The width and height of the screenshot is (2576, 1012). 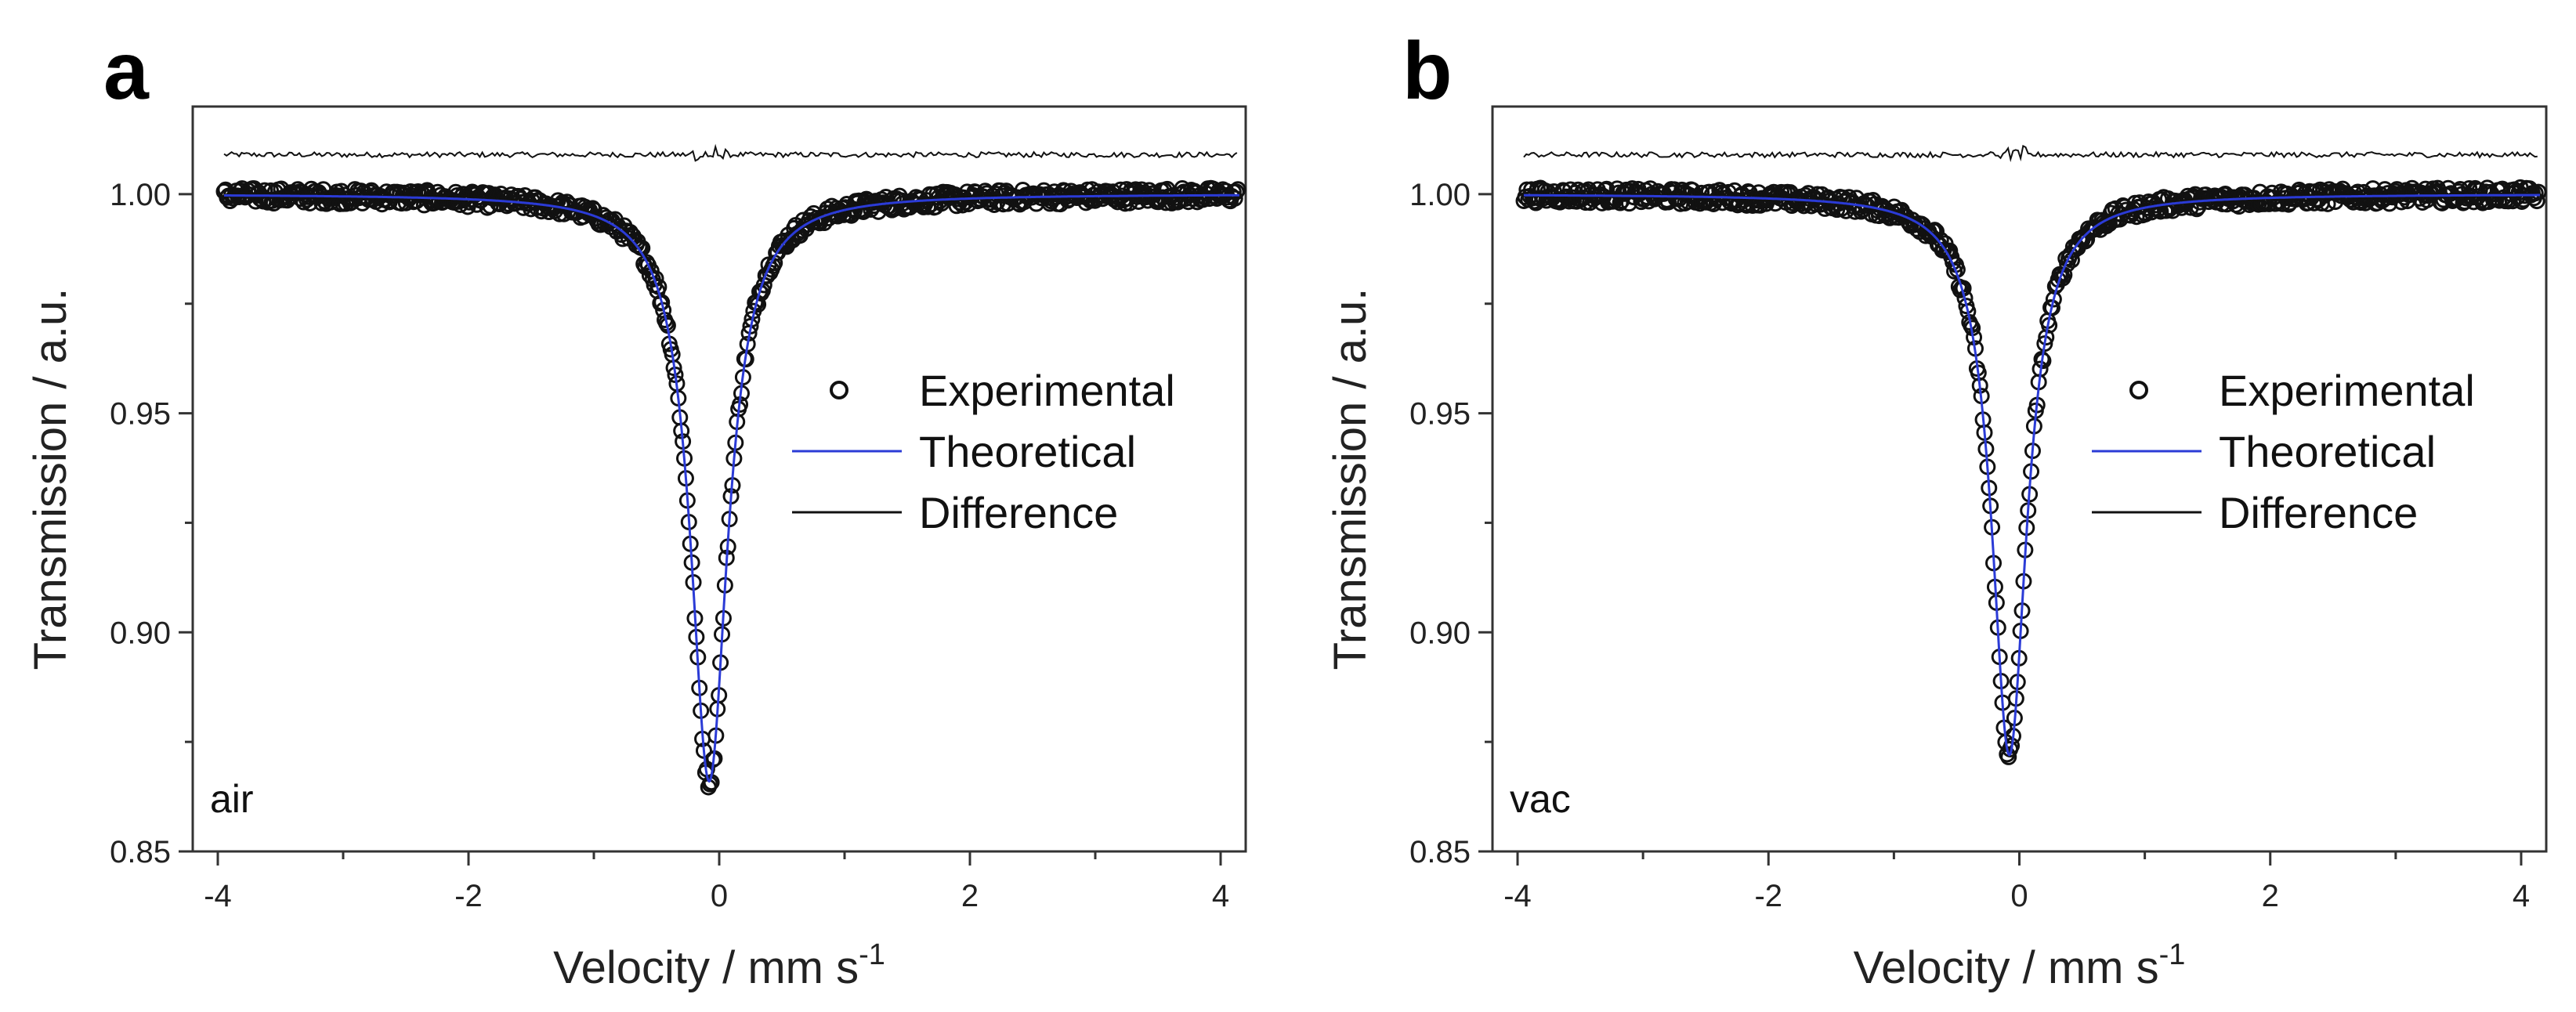 What do you see at coordinates (1541, 799) in the screenshot?
I see `condition-label: vac` at bounding box center [1541, 799].